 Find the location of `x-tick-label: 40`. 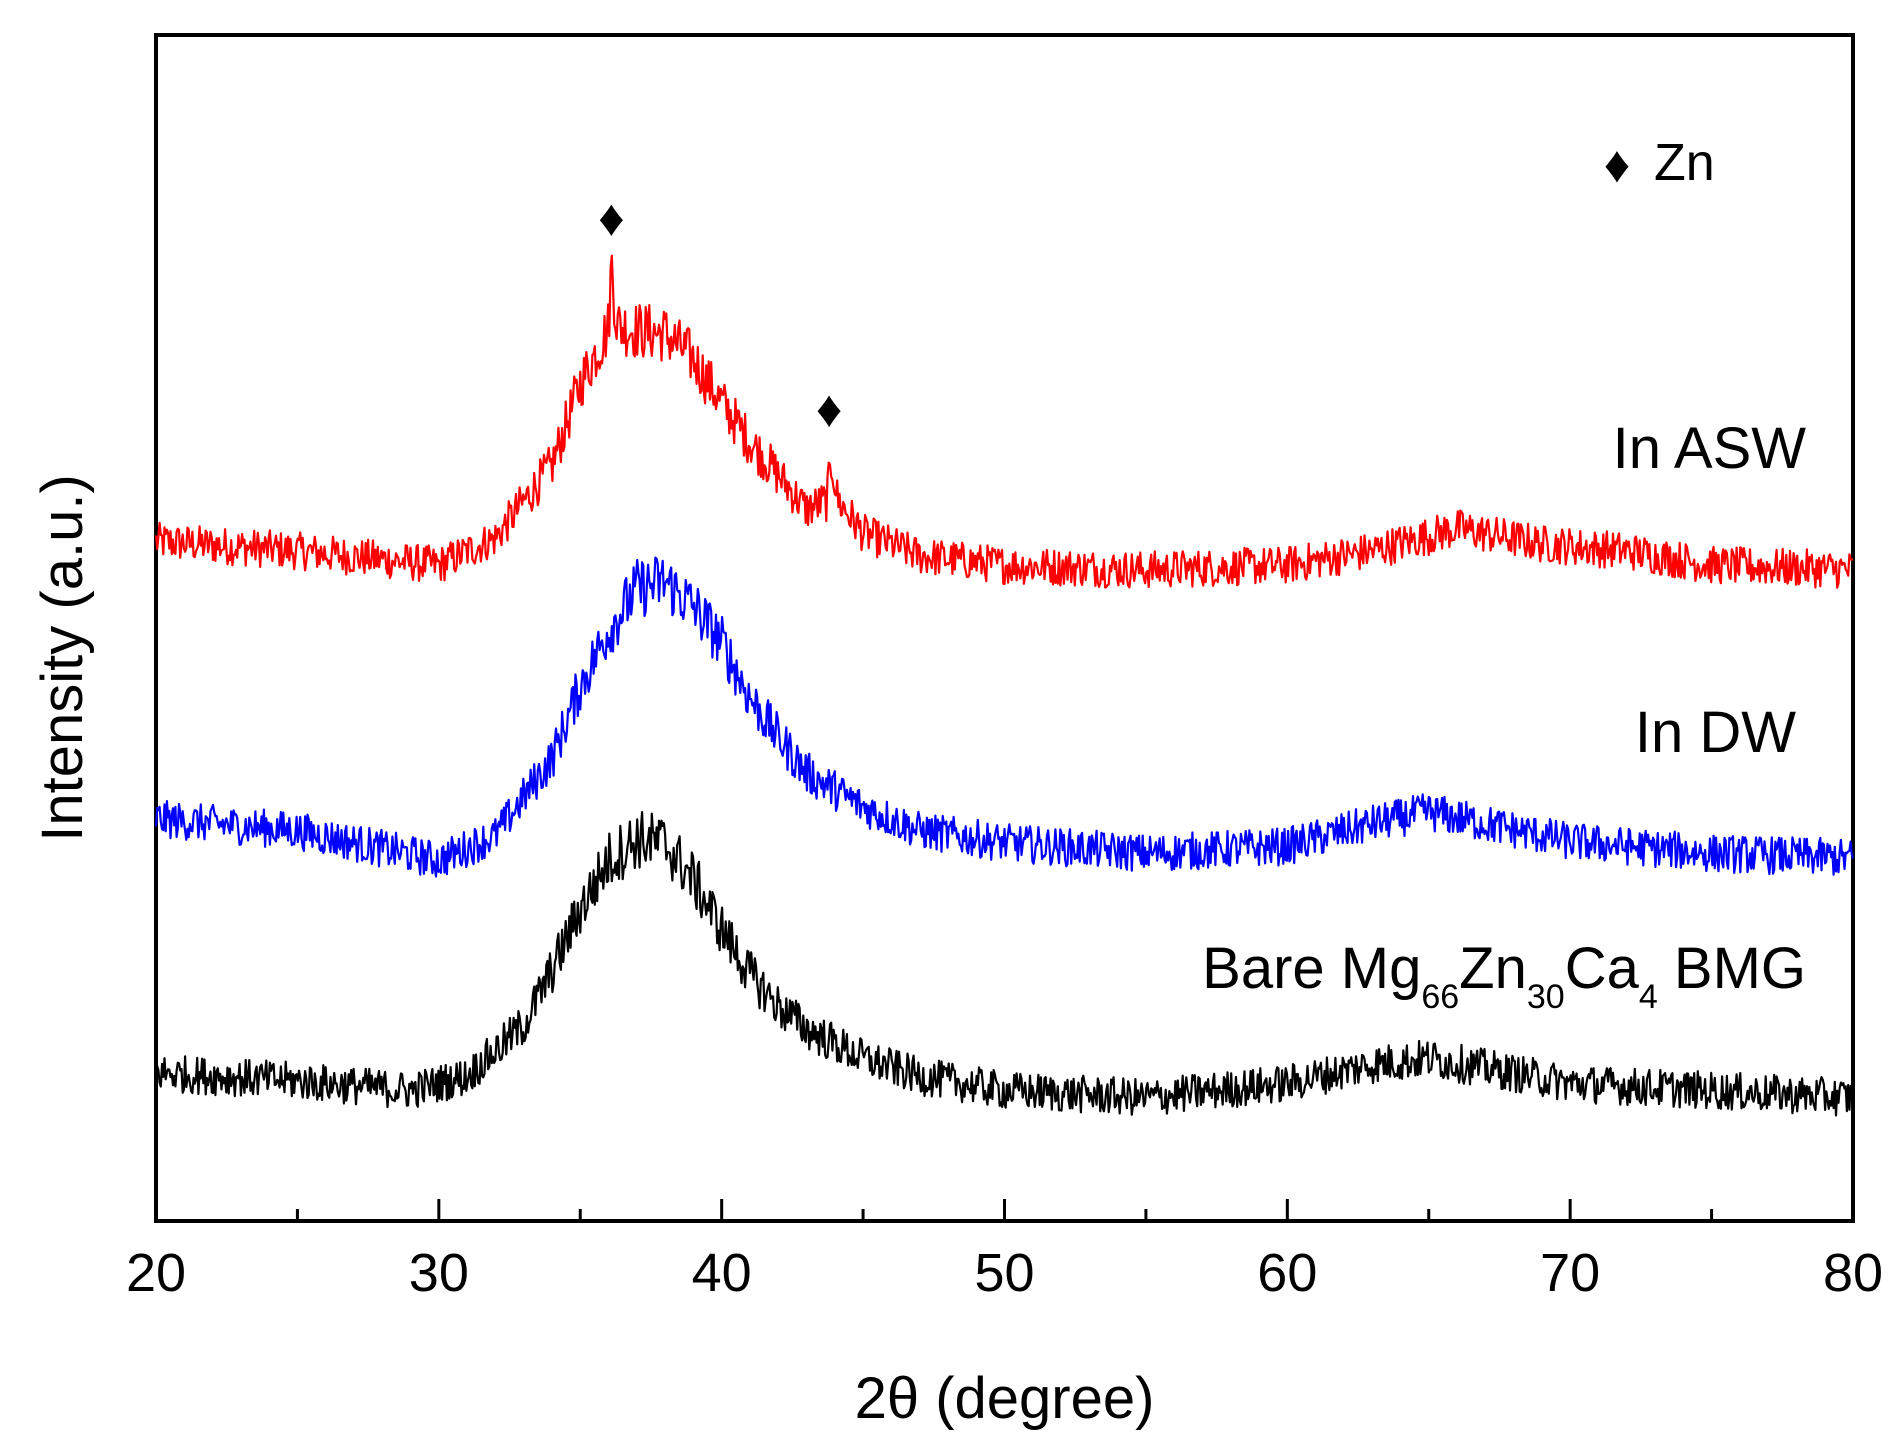

x-tick-label: 40 is located at coordinates (722, 1273).